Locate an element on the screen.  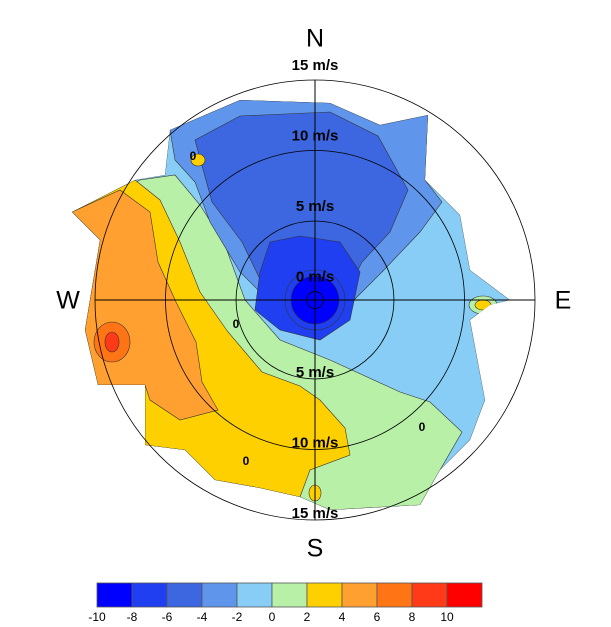
colorbar-tick-label: -8 is located at coordinates (132, 617).